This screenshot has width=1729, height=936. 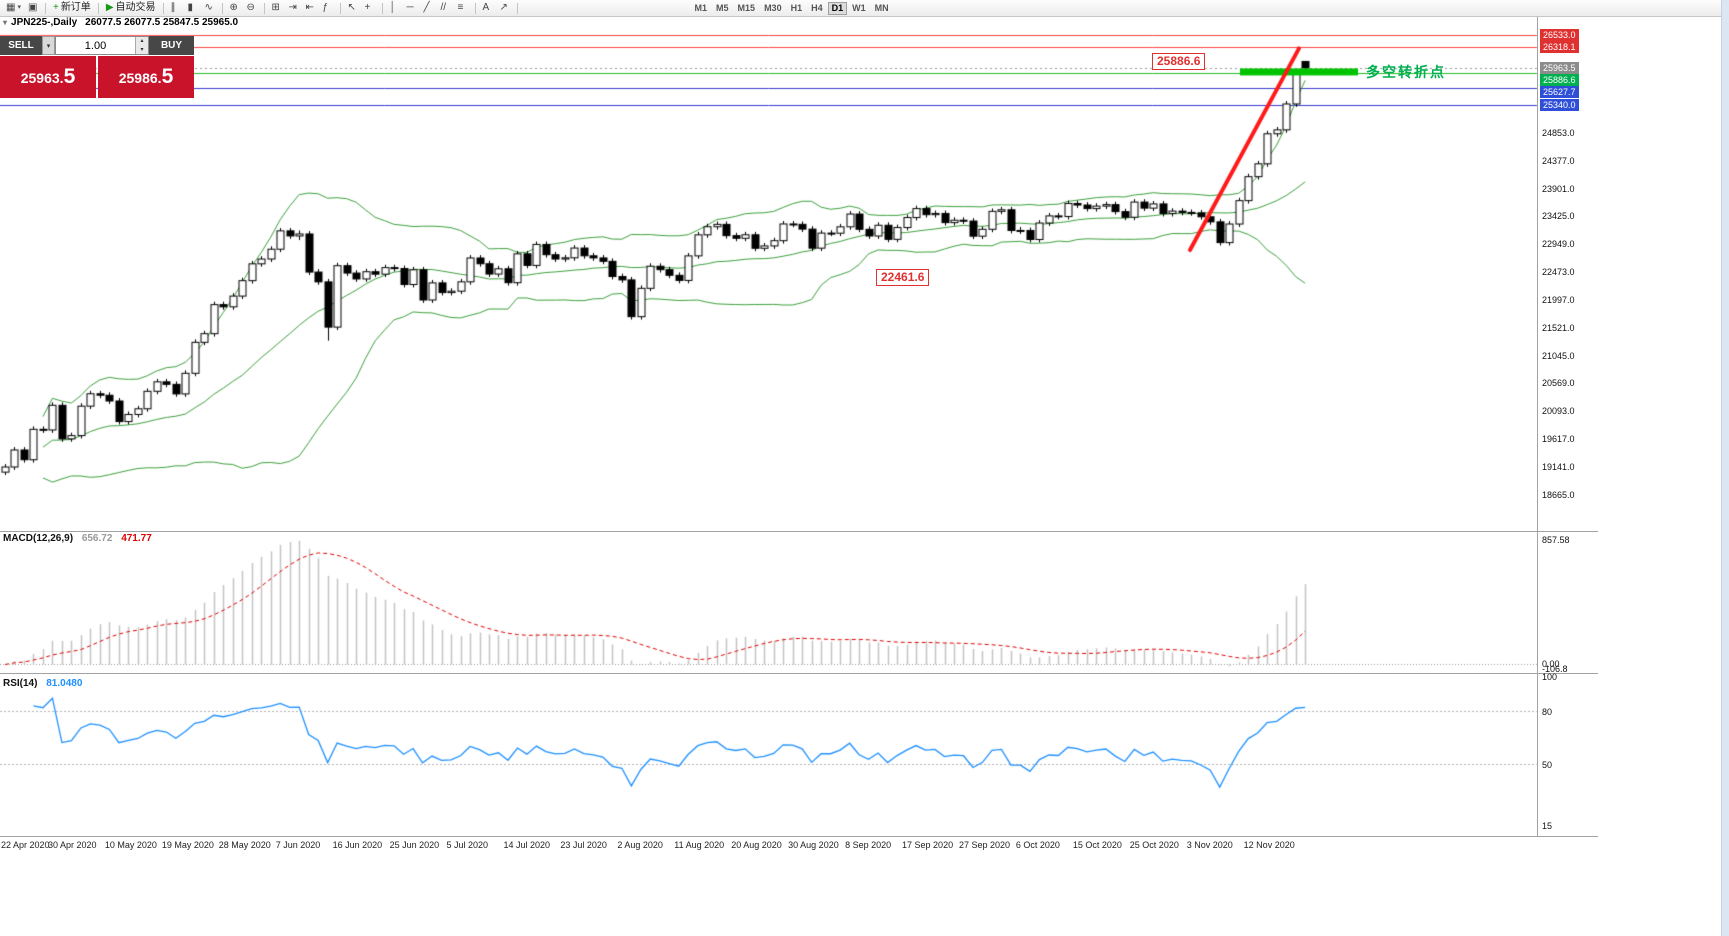 I want to click on text-icon: A, so click(x=486, y=7).